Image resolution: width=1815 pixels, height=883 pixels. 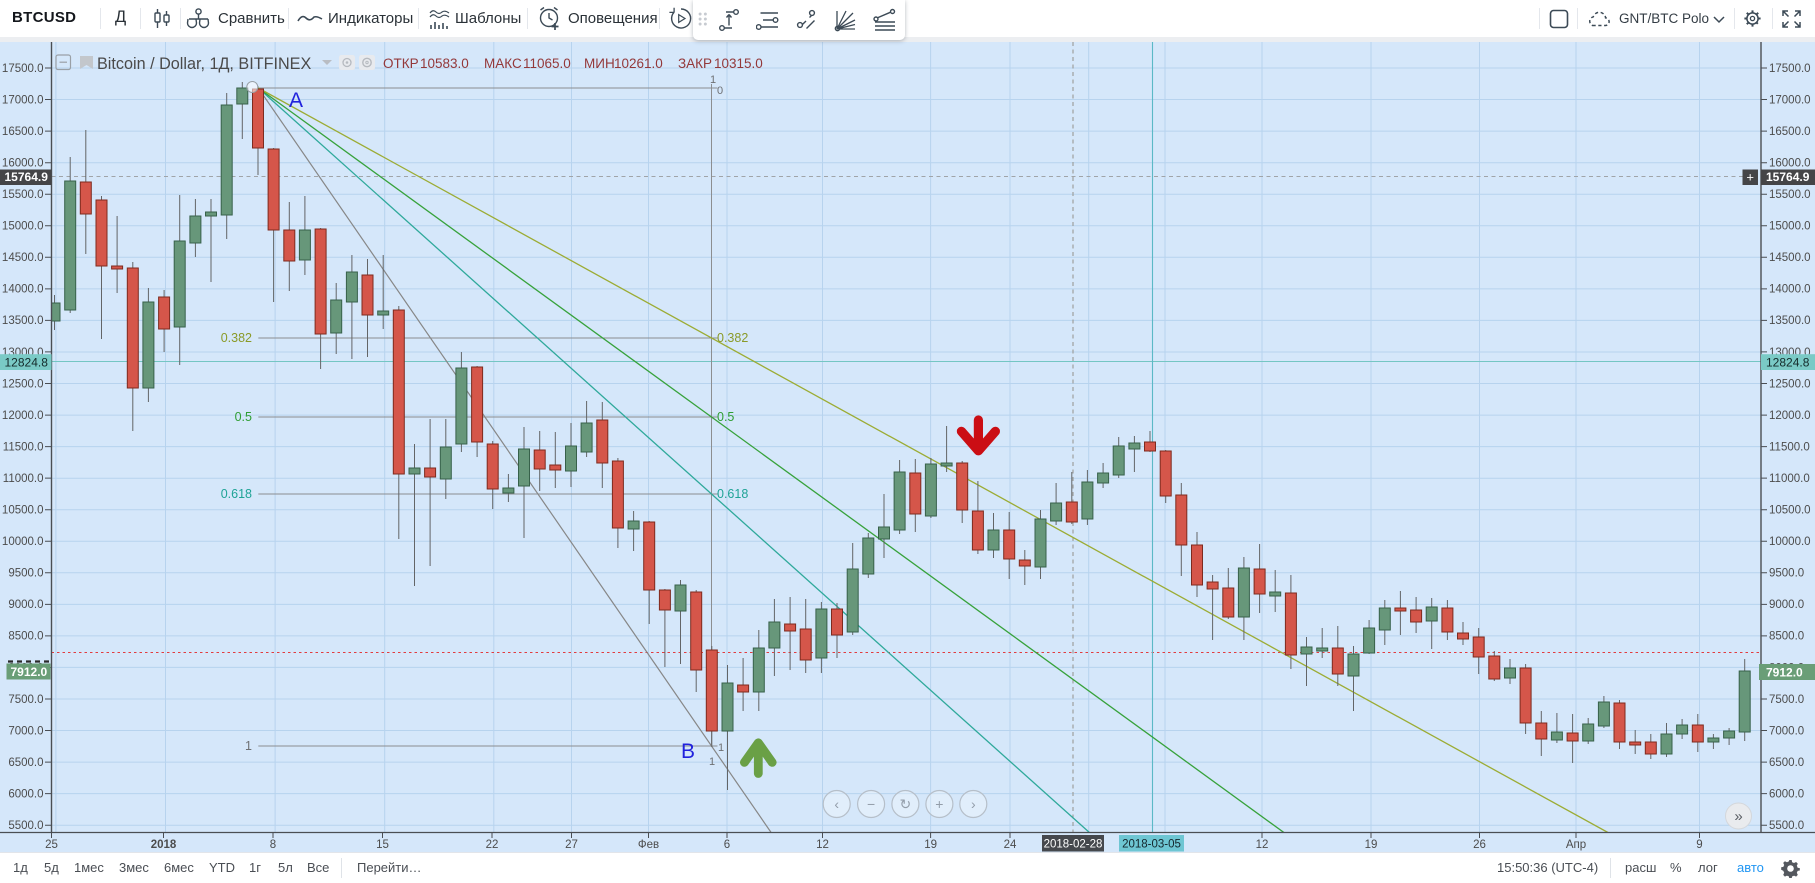 I want to click on svg-text: МИН, so click(x=599, y=63).